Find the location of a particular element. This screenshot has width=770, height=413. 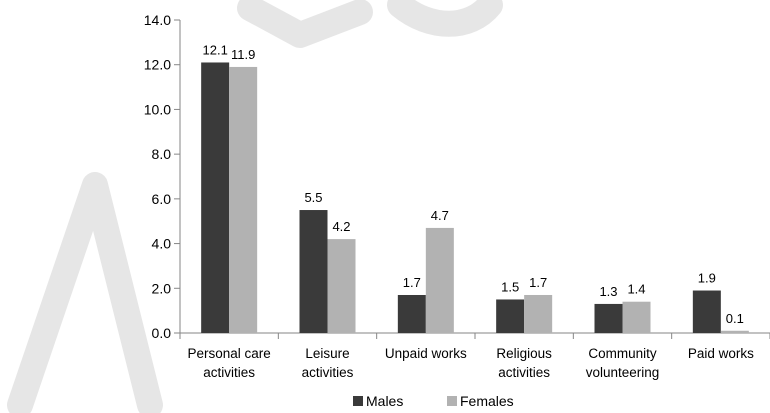

data-label: 1.9 is located at coordinates (707, 278).